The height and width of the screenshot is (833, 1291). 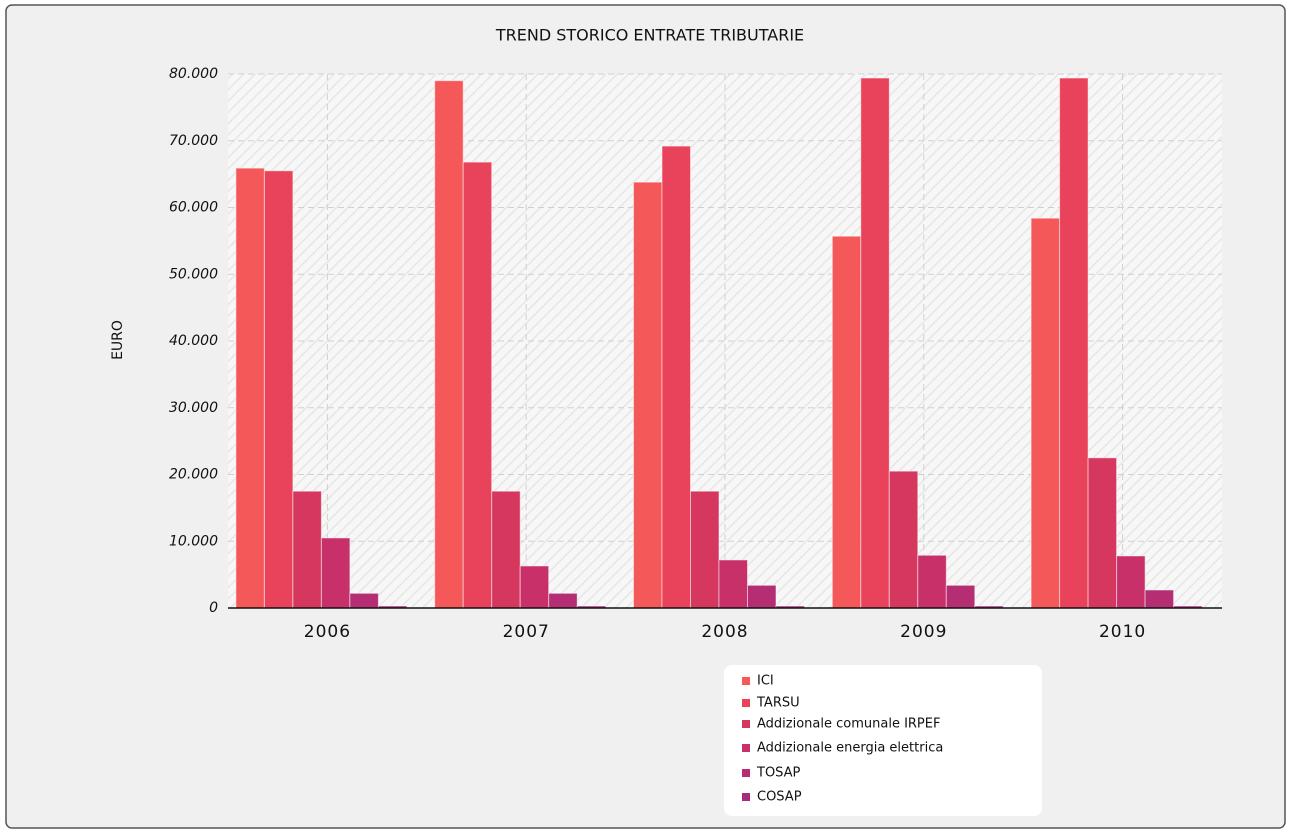 What do you see at coordinates (118, 340) in the screenshot?
I see `y-axis-label: EURO` at bounding box center [118, 340].